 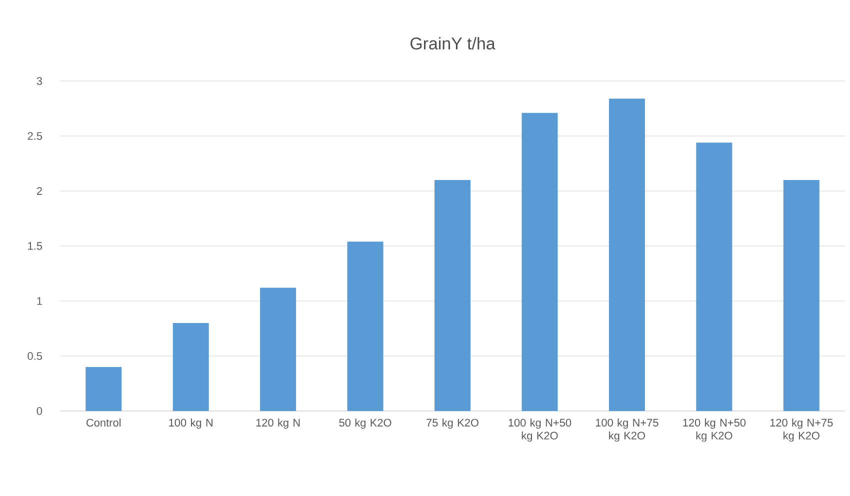 I want to click on y-tick-label: 0.5, so click(x=35, y=356).